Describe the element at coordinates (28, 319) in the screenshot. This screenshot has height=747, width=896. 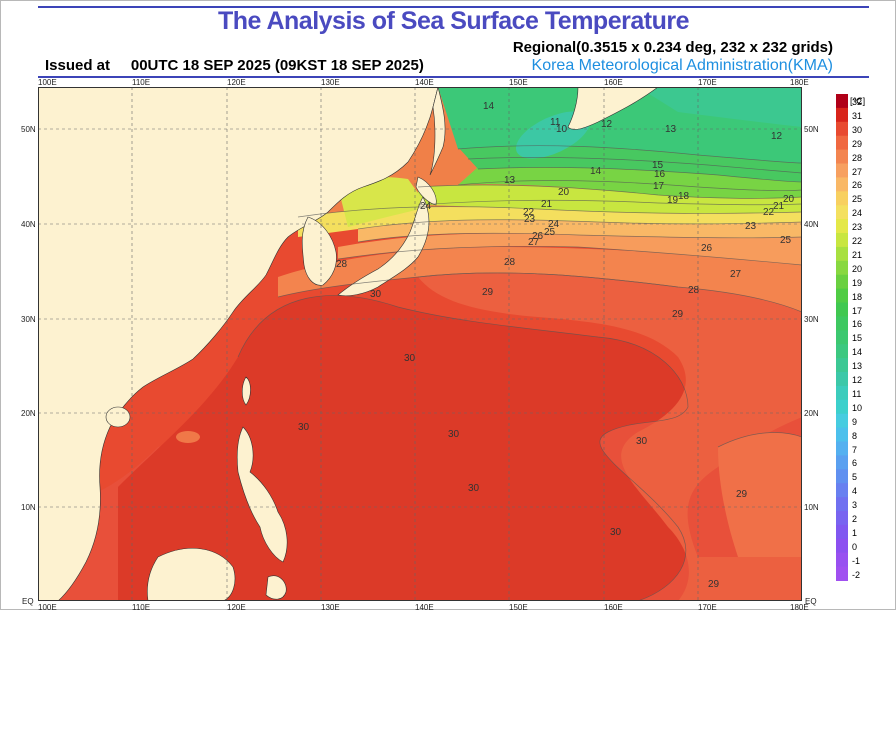
I see `lat-label-left: 30N` at that location.